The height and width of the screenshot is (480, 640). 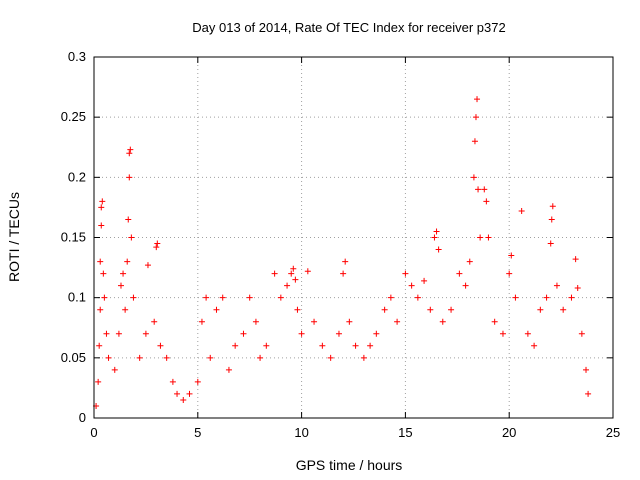 What do you see at coordinates (73, 357) in the screenshot?
I see `y-tick-label: 0.05` at bounding box center [73, 357].